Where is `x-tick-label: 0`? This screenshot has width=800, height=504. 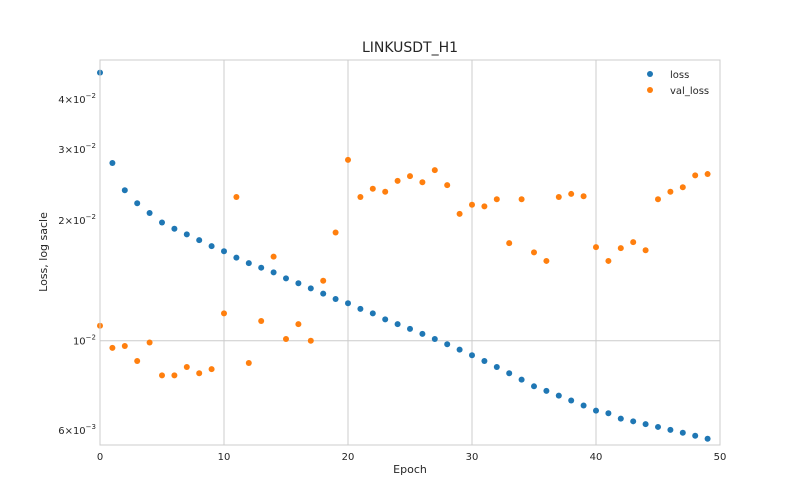 x-tick-label: 0 is located at coordinates (100, 457).